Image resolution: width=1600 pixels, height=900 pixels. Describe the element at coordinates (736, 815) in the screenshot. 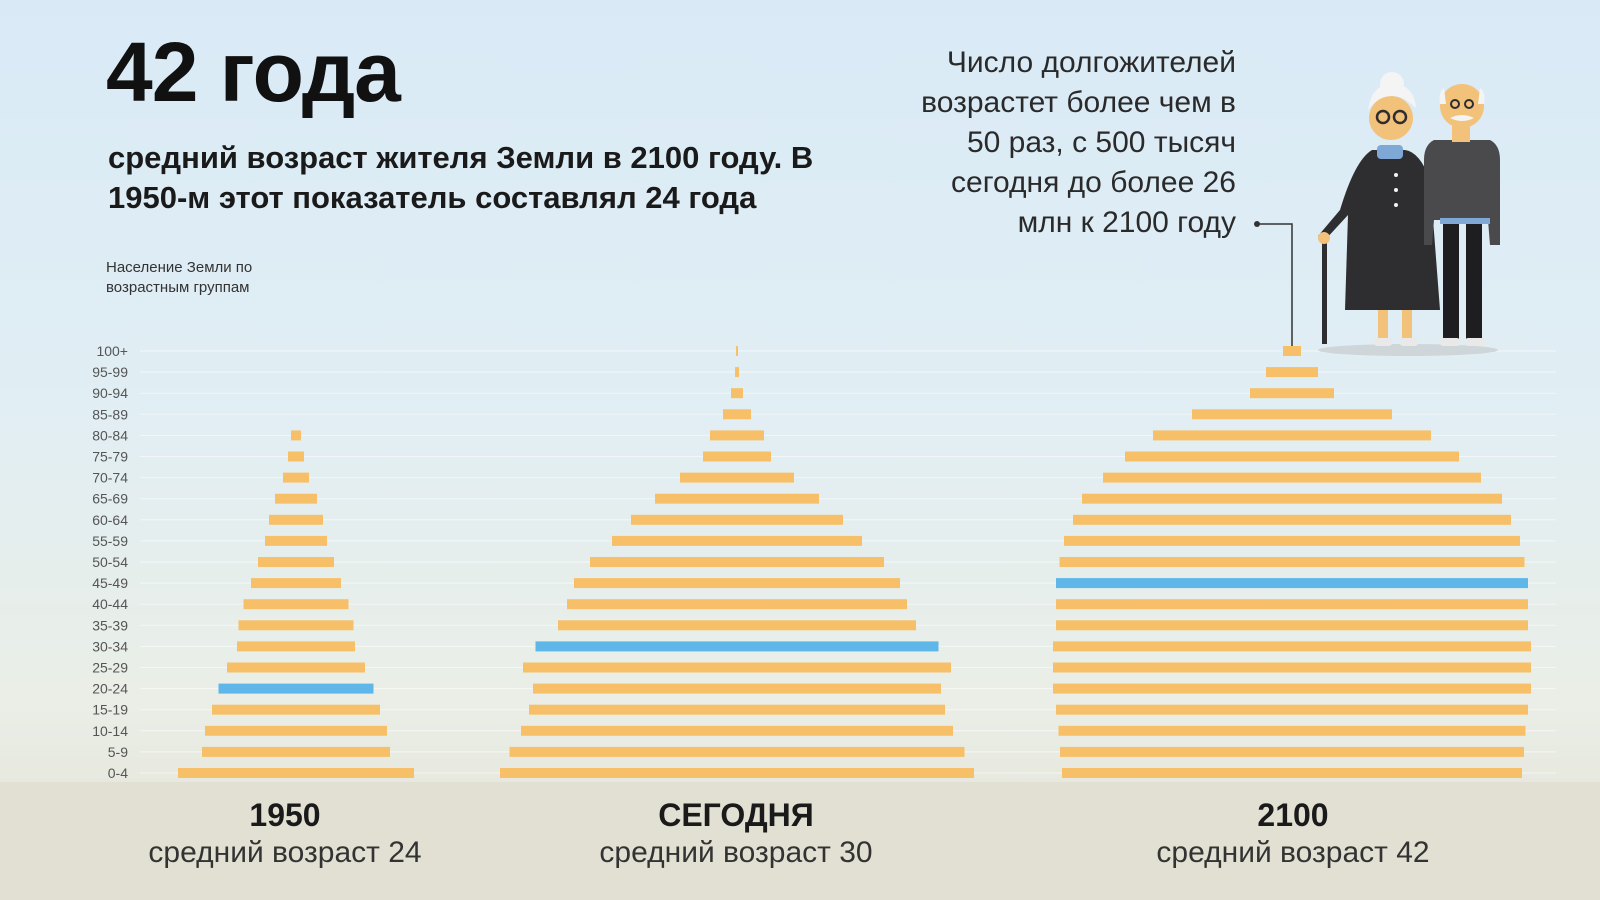

I see `column-year: СЕГОДНЯ` at that location.